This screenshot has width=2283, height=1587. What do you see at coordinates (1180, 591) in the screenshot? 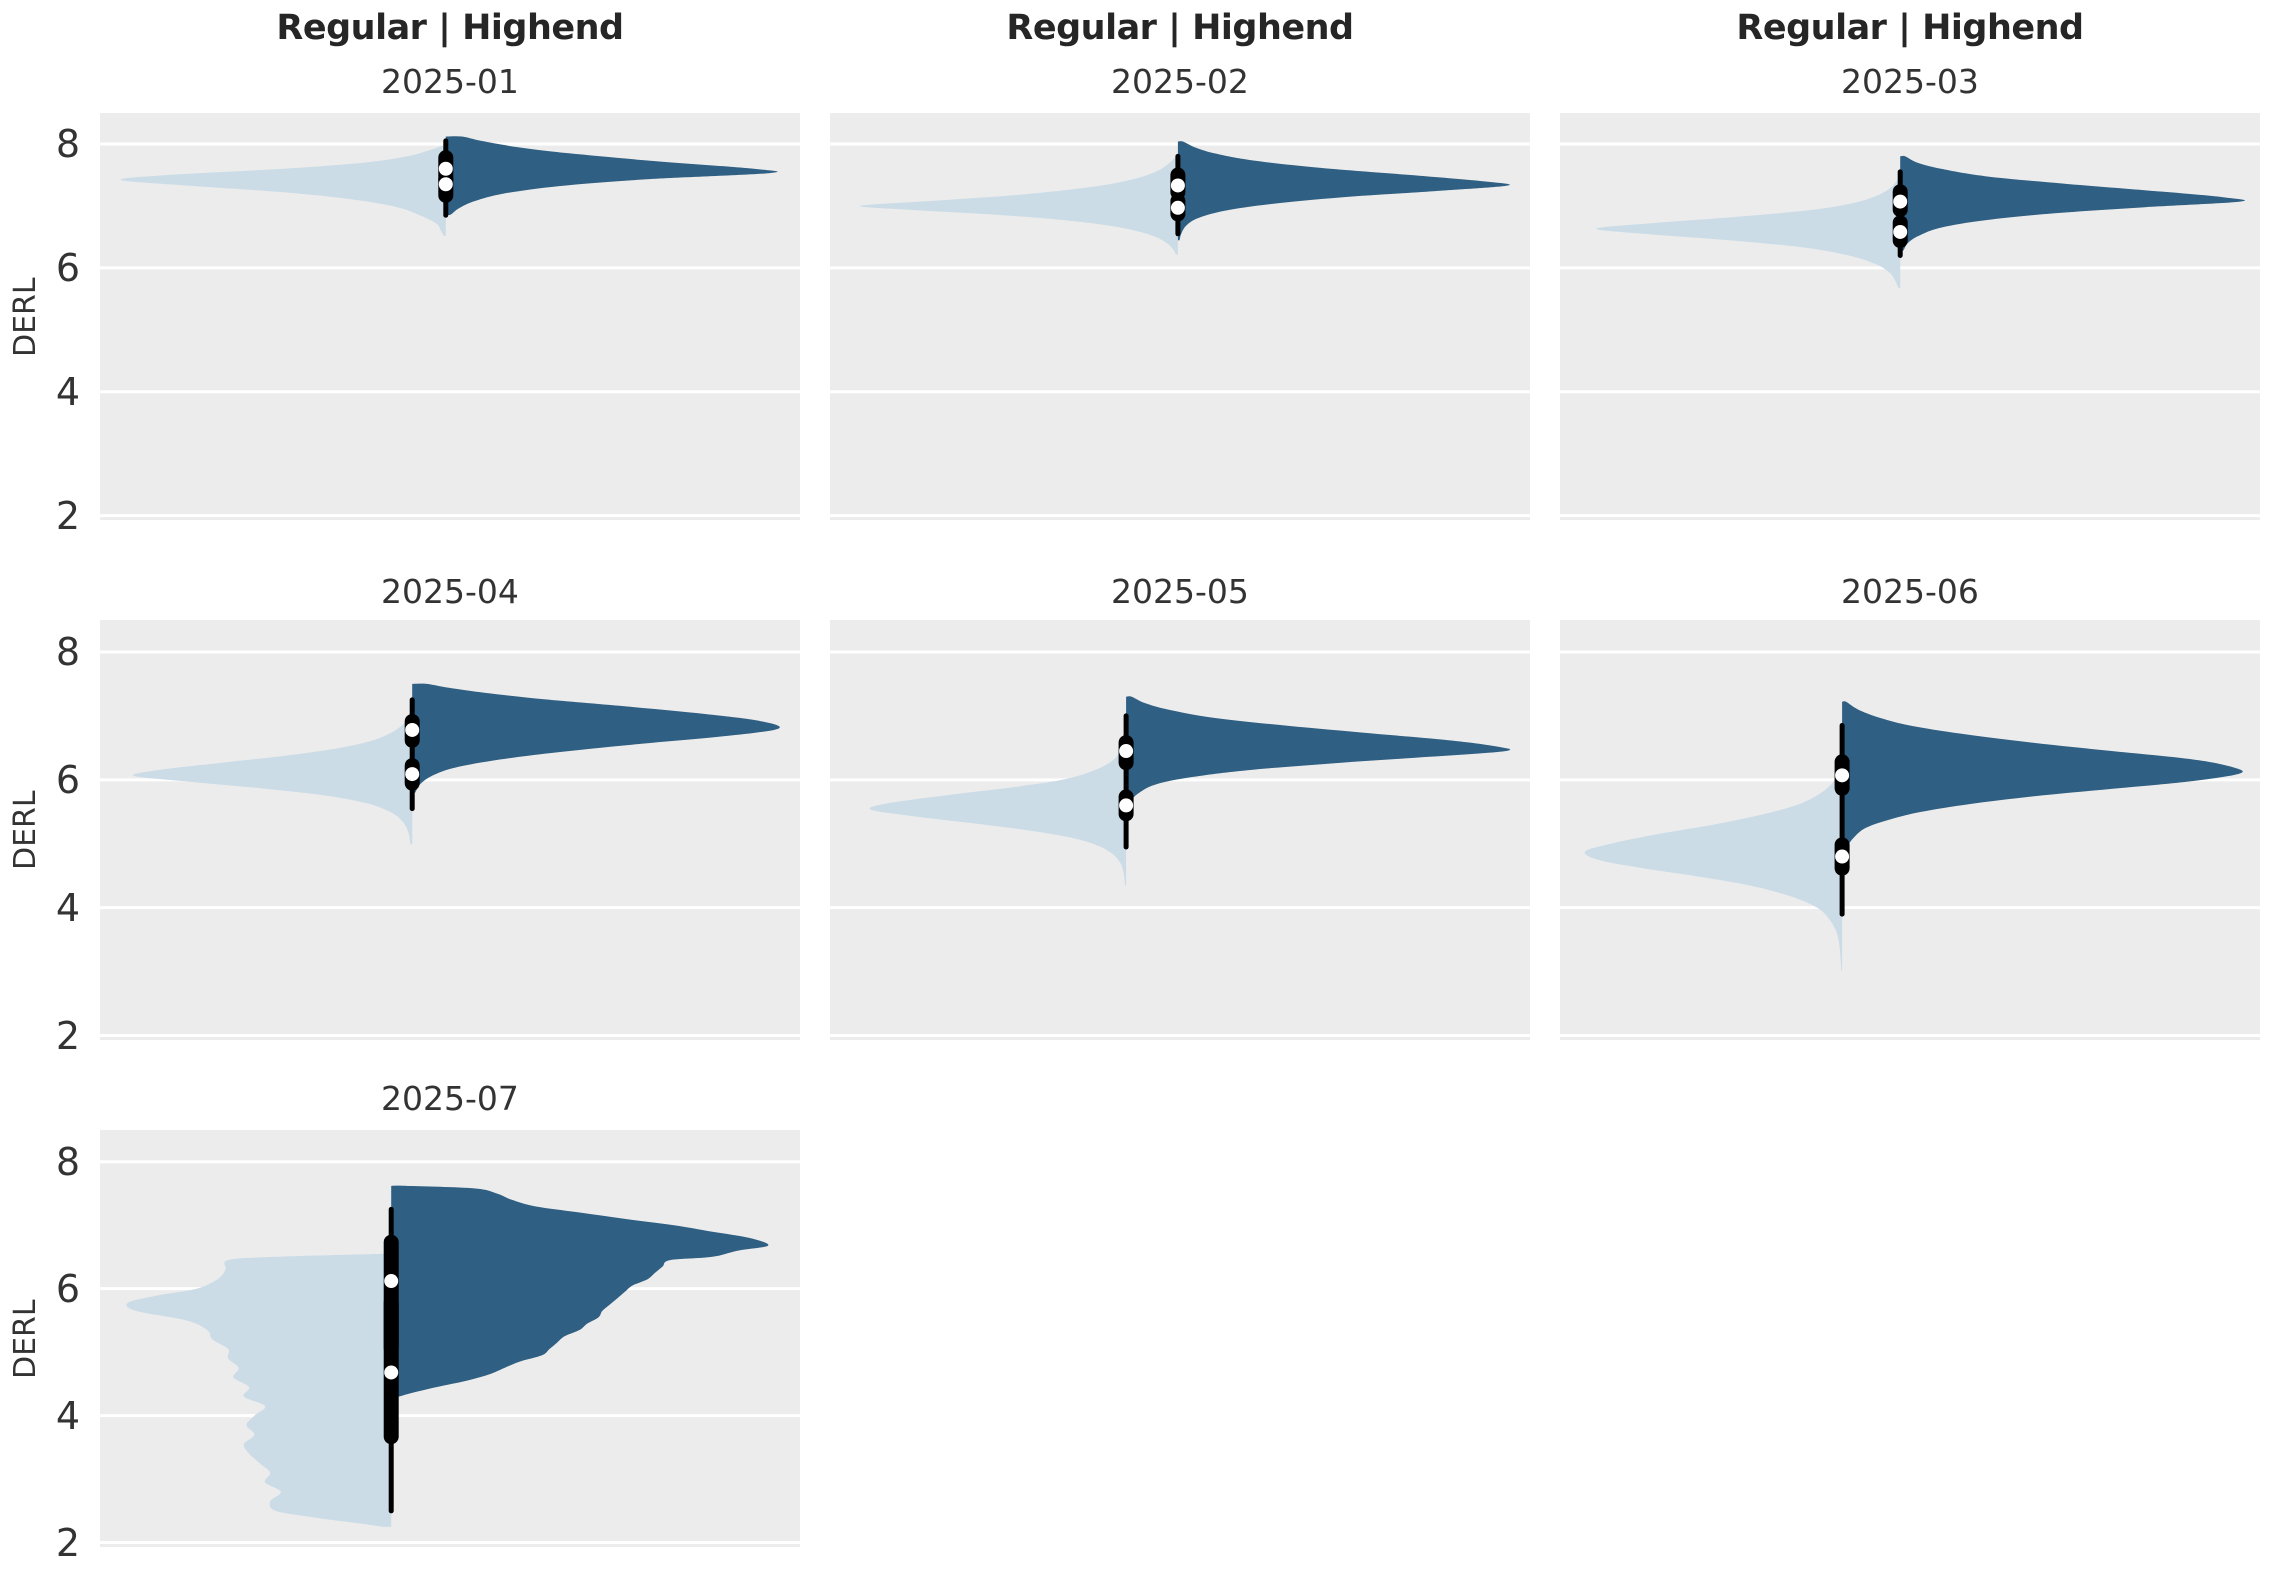
I see `facet-subtitle: 2025-05` at bounding box center [1180, 591].